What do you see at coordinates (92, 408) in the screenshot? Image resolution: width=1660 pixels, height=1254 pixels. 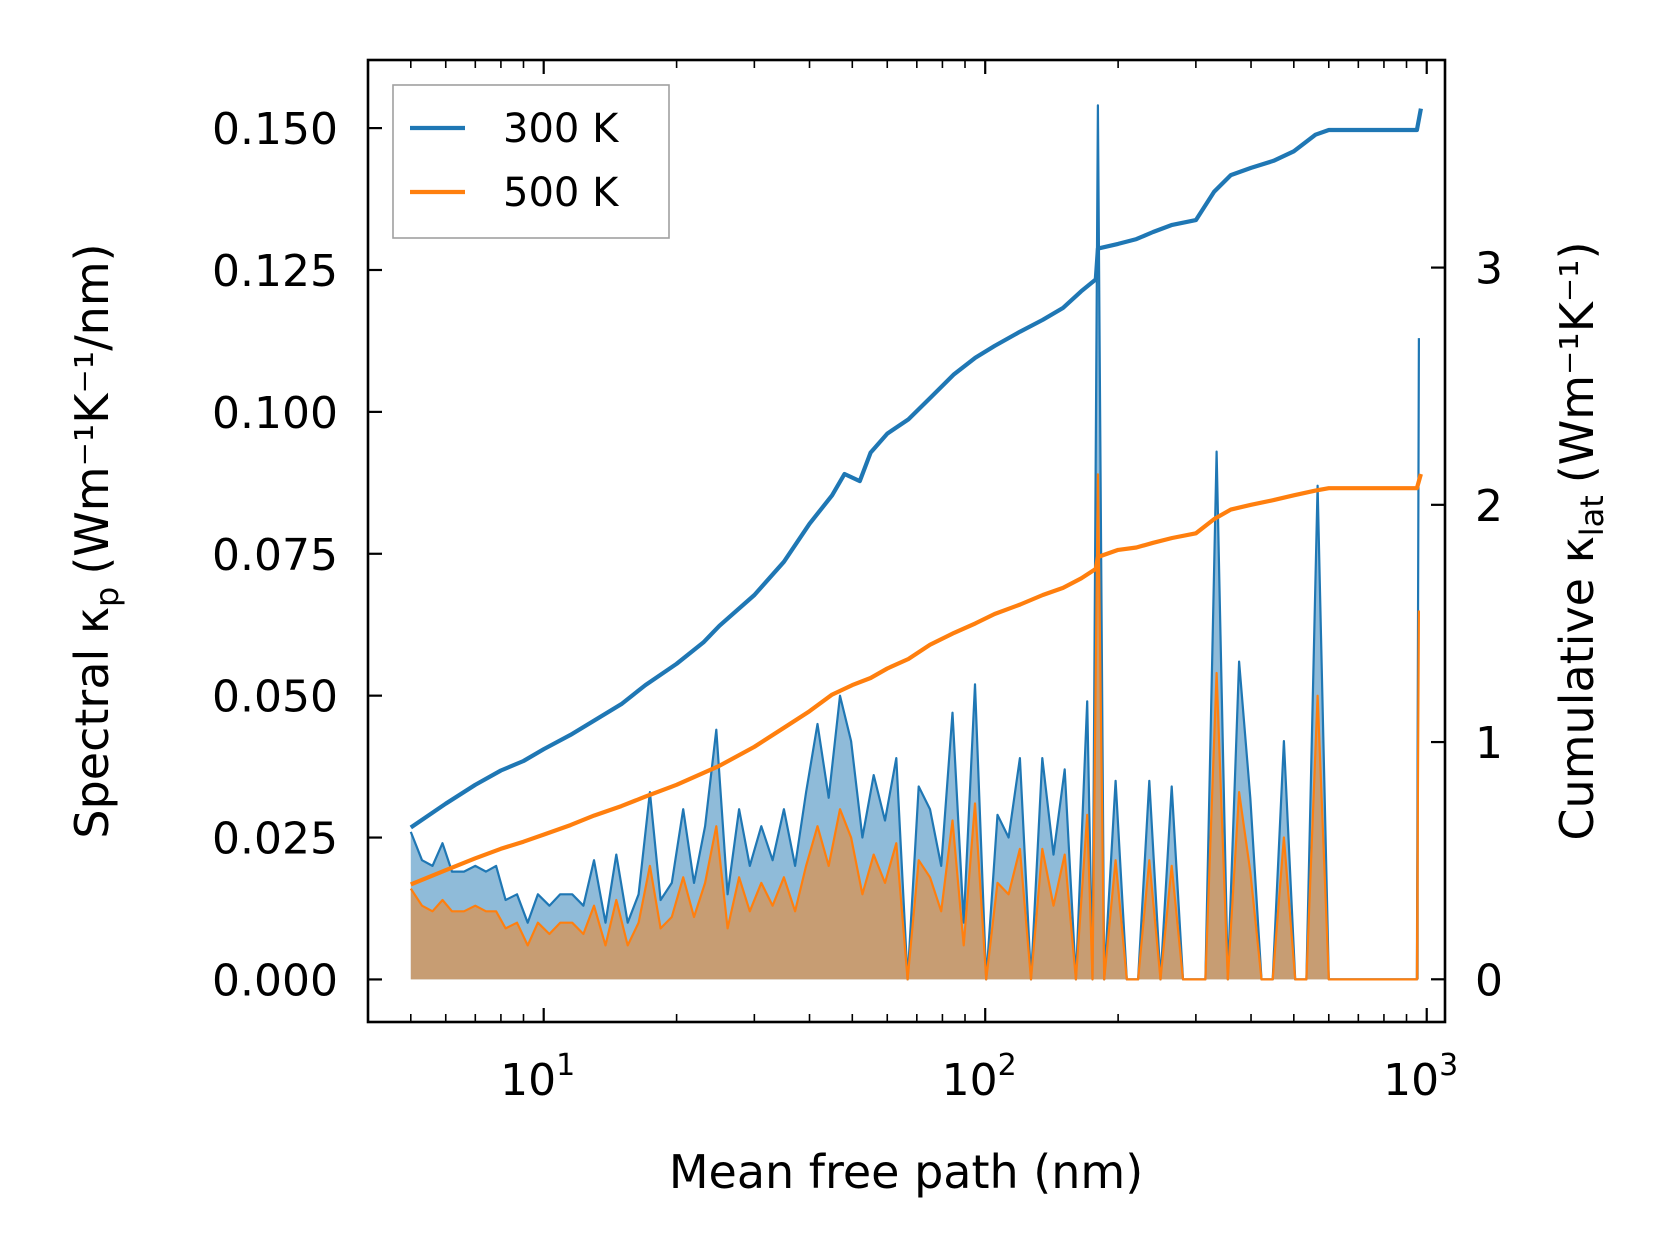 I see `left-axis-title-units: (Wm⁻¹K⁻¹/nm)` at bounding box center [92, 408].